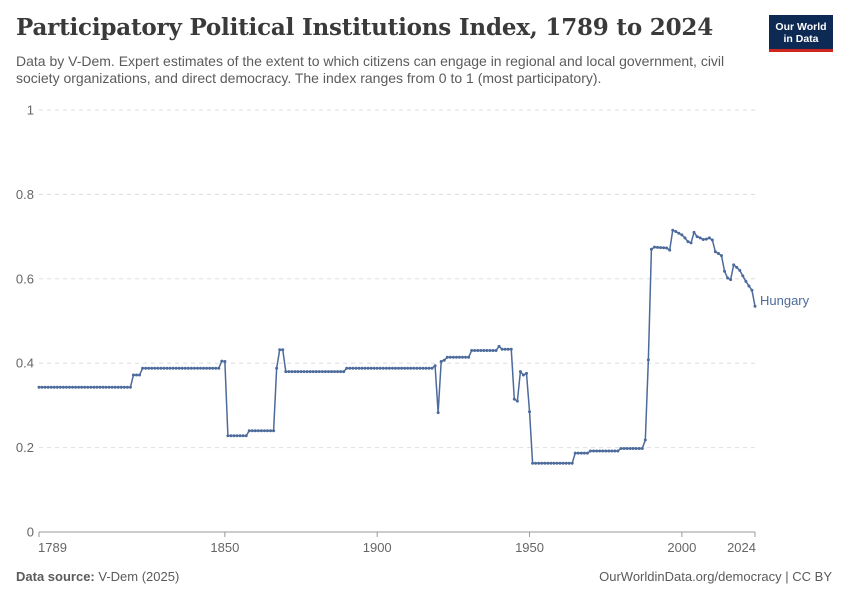 Image resolution: width=850 pixels, height=600 pixels. I want to click on source-note: Data source: V-Dem (2025), so click(97, 576).